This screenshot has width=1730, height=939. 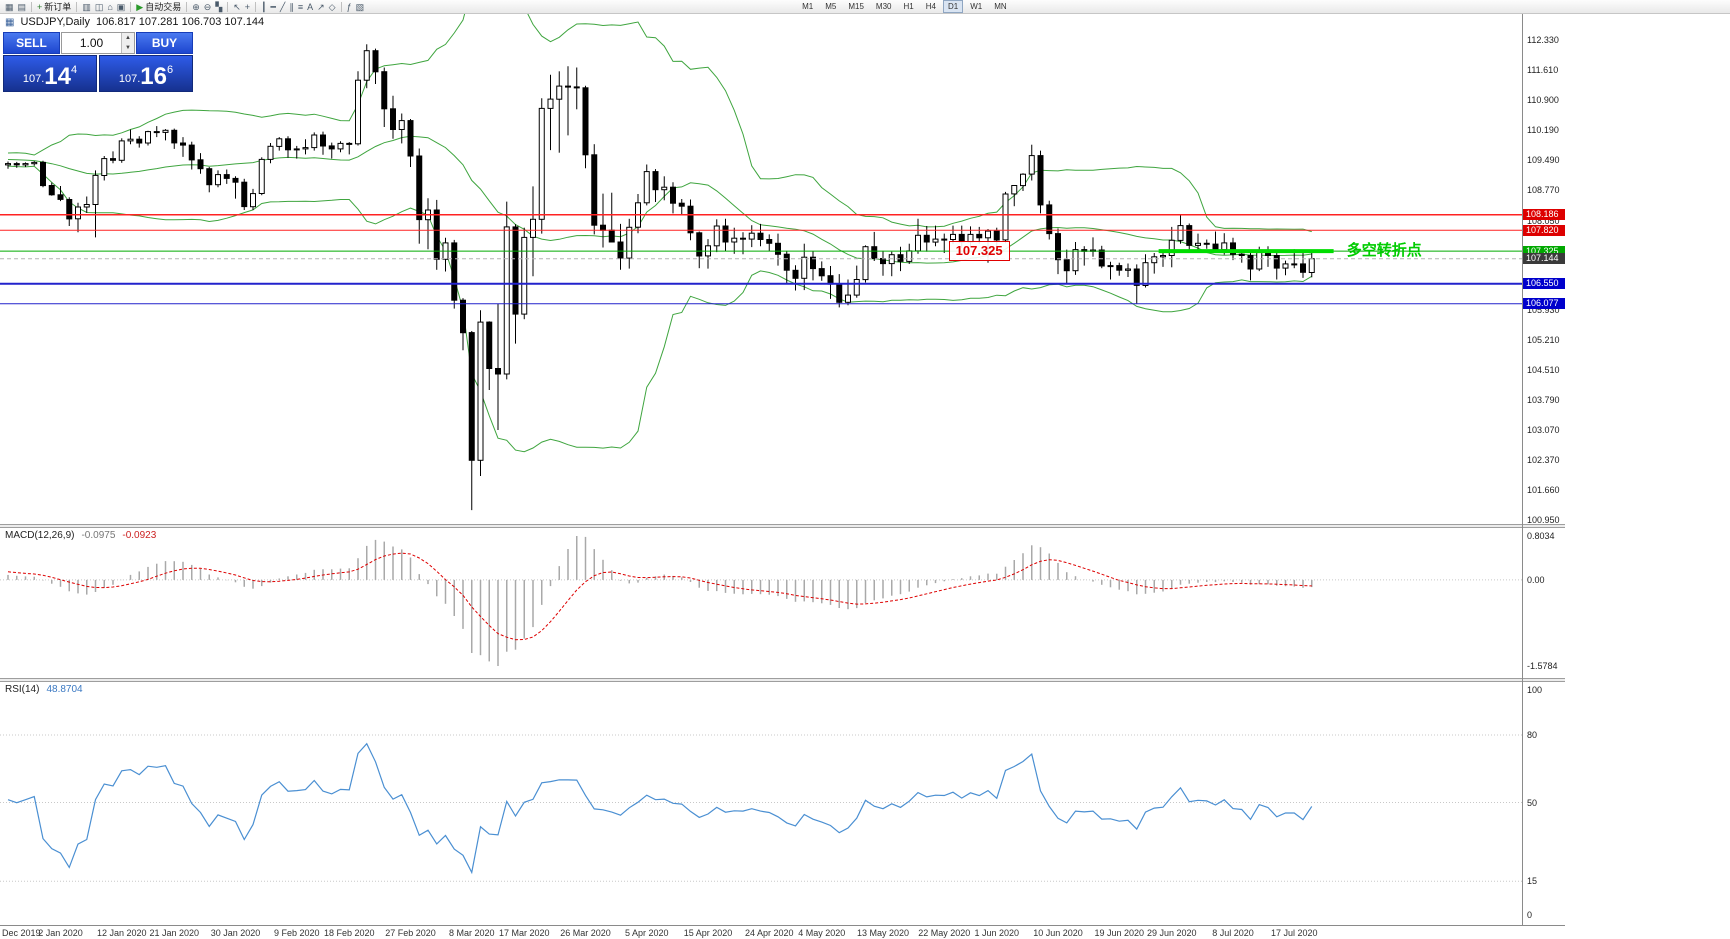 What do you see at coordinates (109, 7) in the screenshot?
I see `navigator-icon: ⌂` at bounding box center [109, 7].